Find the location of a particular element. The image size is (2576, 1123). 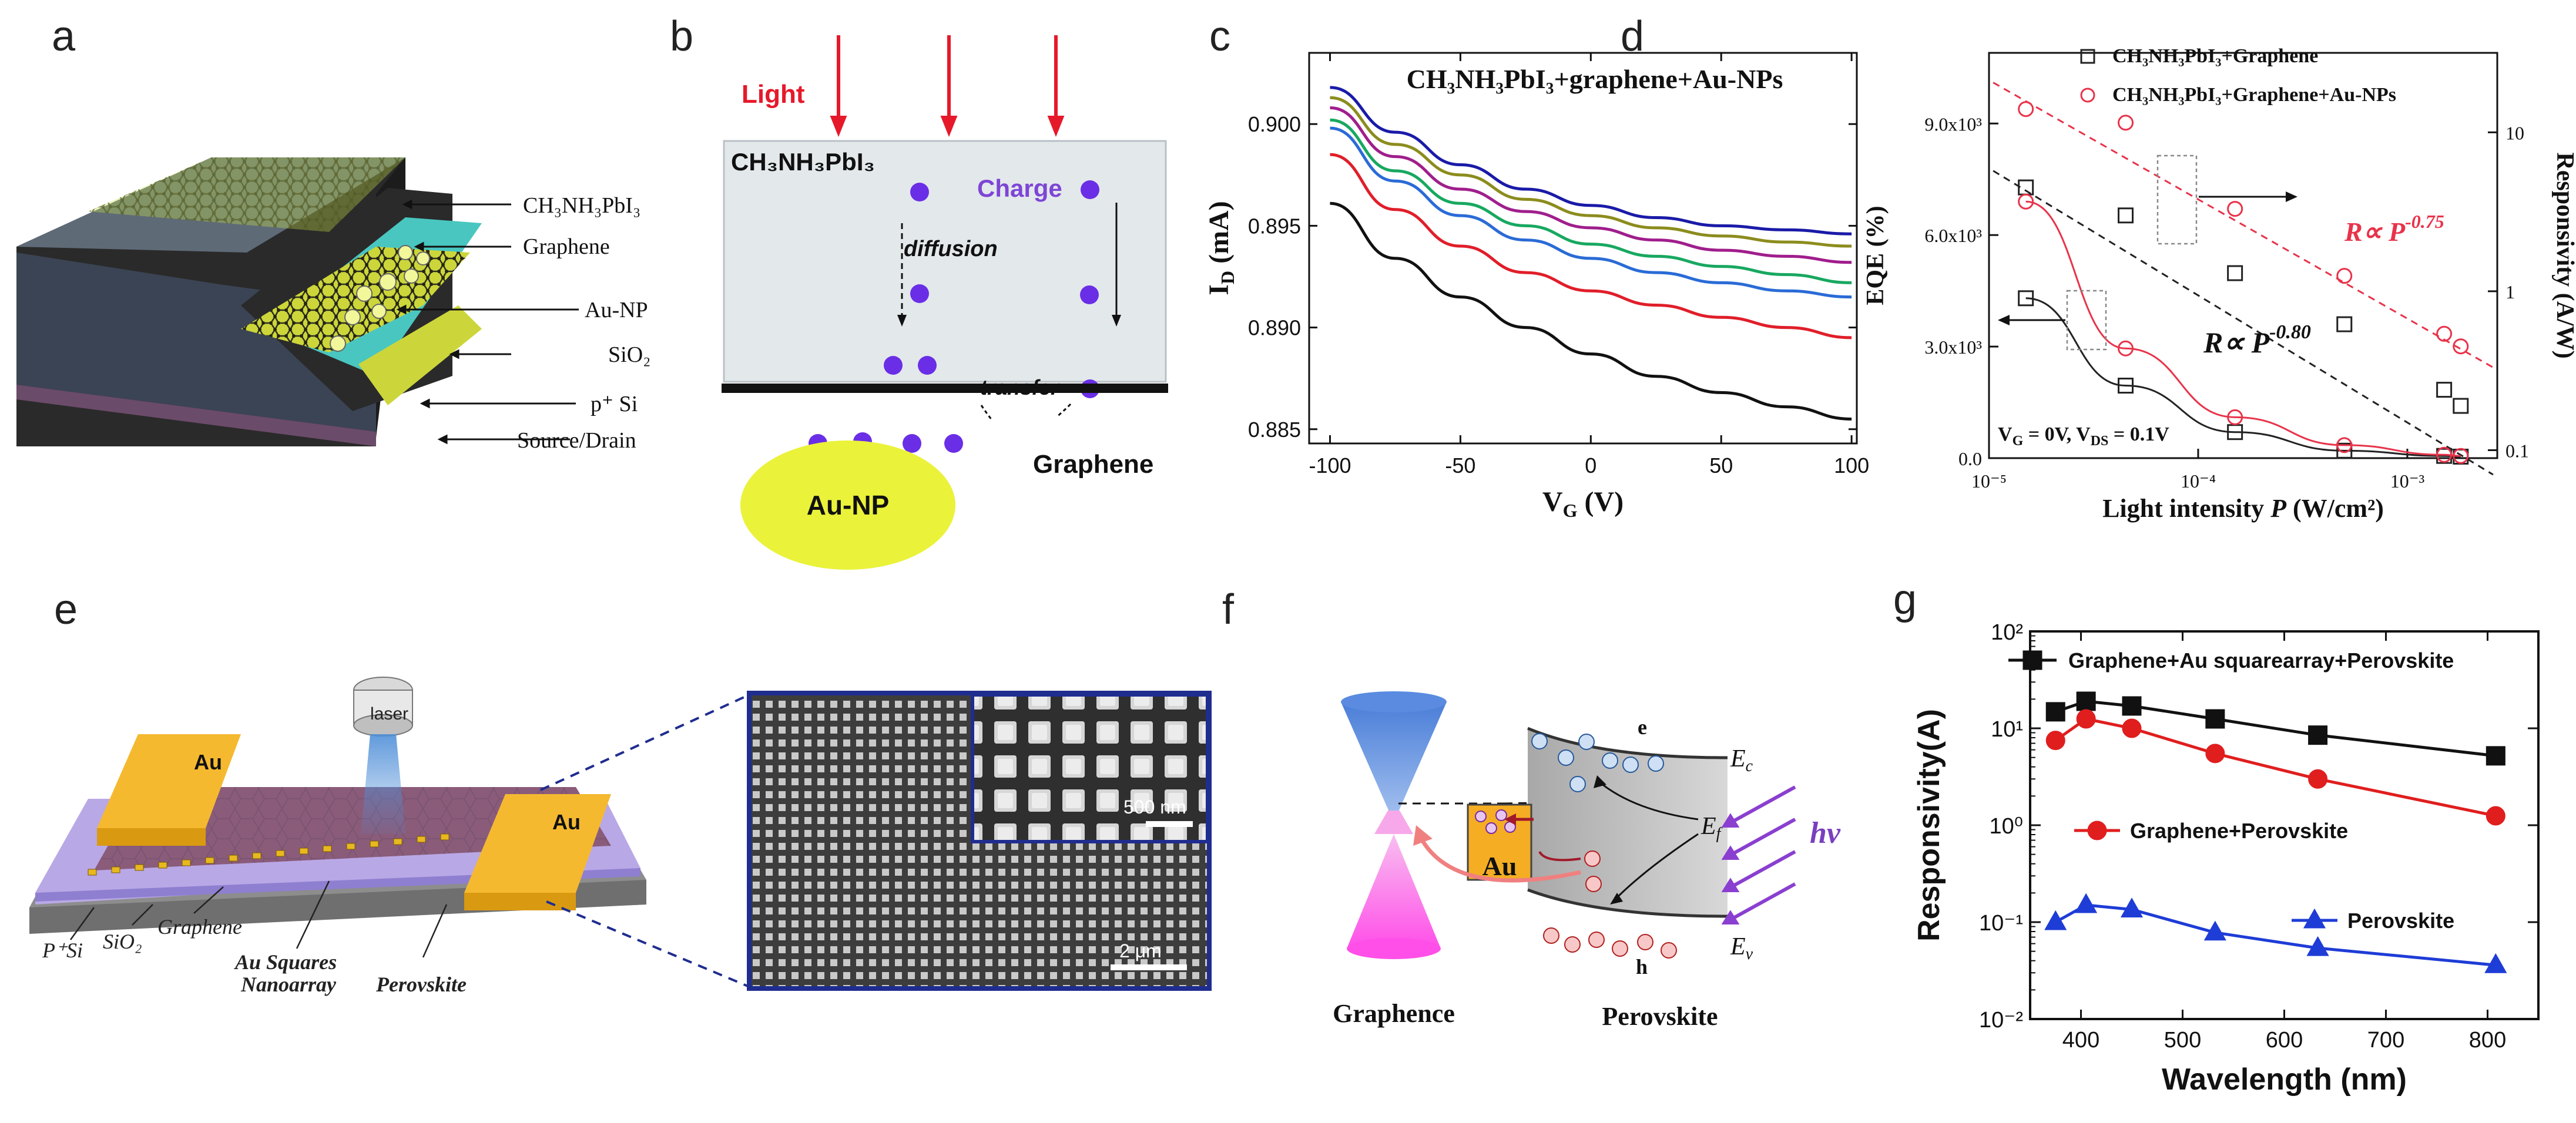

perovskite-label-b: CH₃NH₃PbI₃ is located at coordinates (803, 162).